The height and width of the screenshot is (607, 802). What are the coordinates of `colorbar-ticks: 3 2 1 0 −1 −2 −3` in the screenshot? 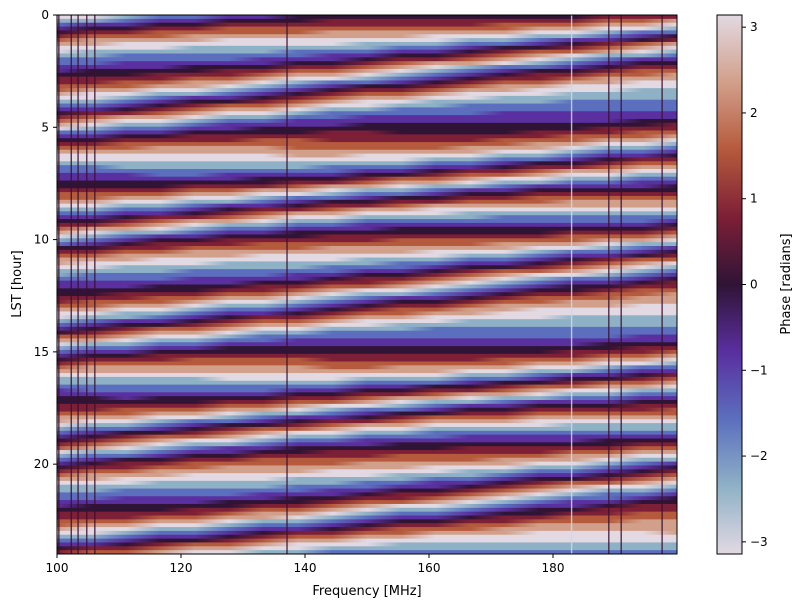 It's located at (755, 284).